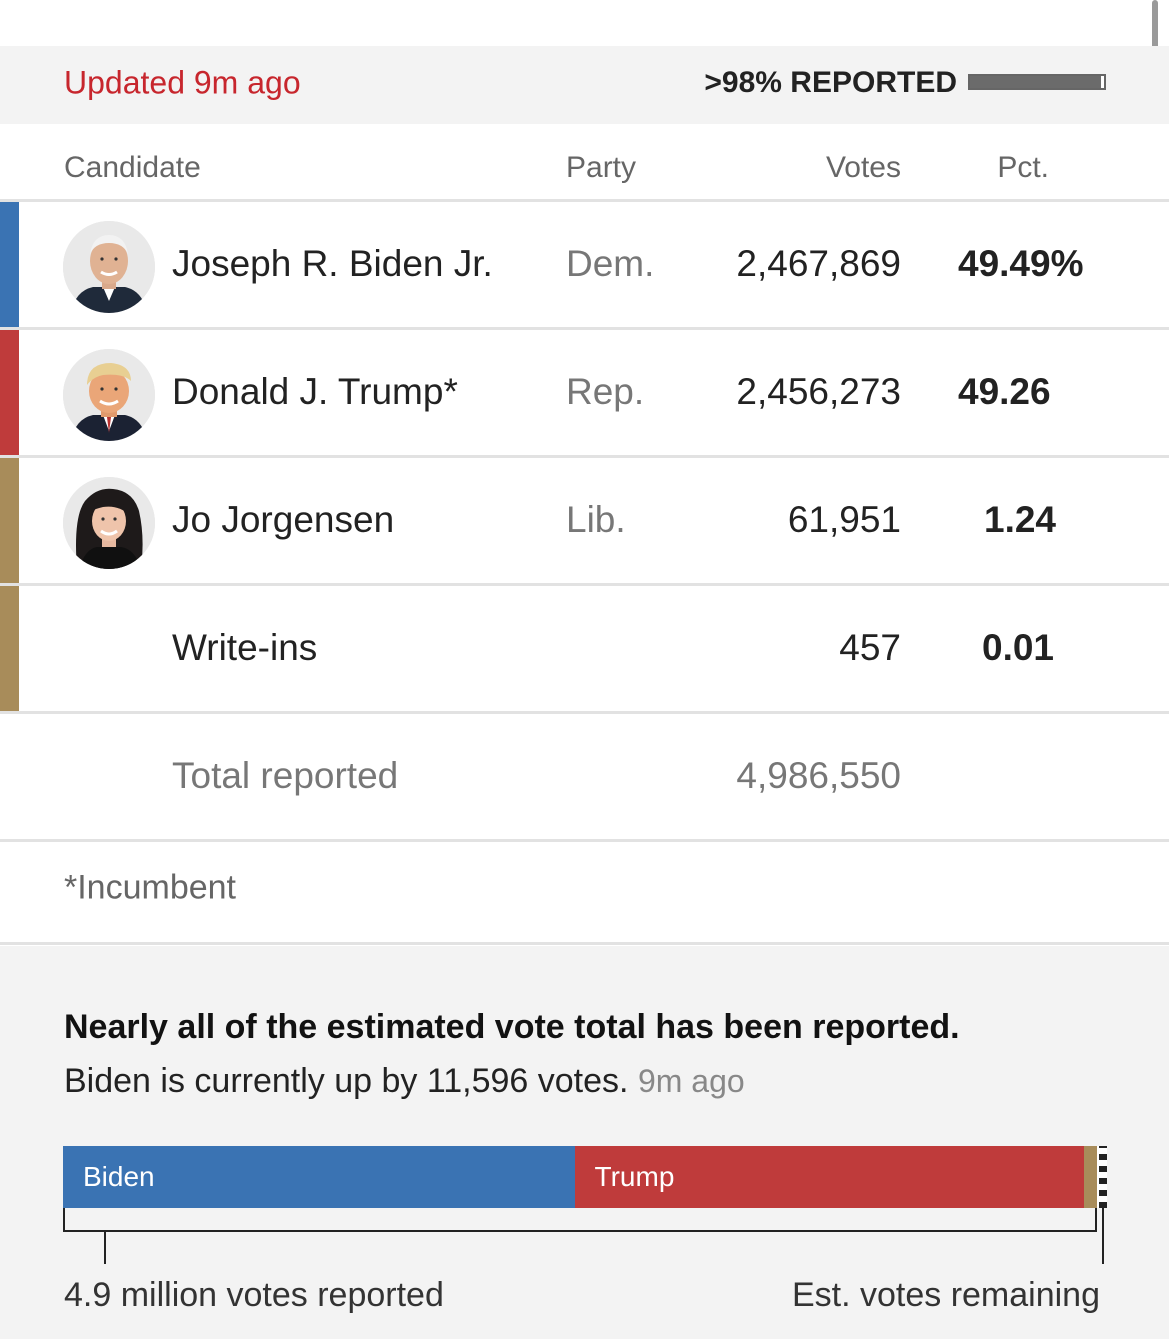 The height and width of the screenshot is (1339, 1169). I want to click on candidate-party: Lib., so click(596, 519).